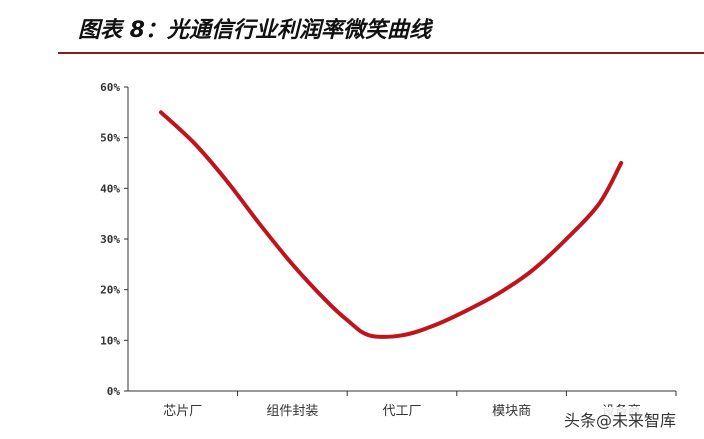 The width and height of the screenshot is (704, 439). I want to click on y-tick-label: 0%, so click(114, 391).